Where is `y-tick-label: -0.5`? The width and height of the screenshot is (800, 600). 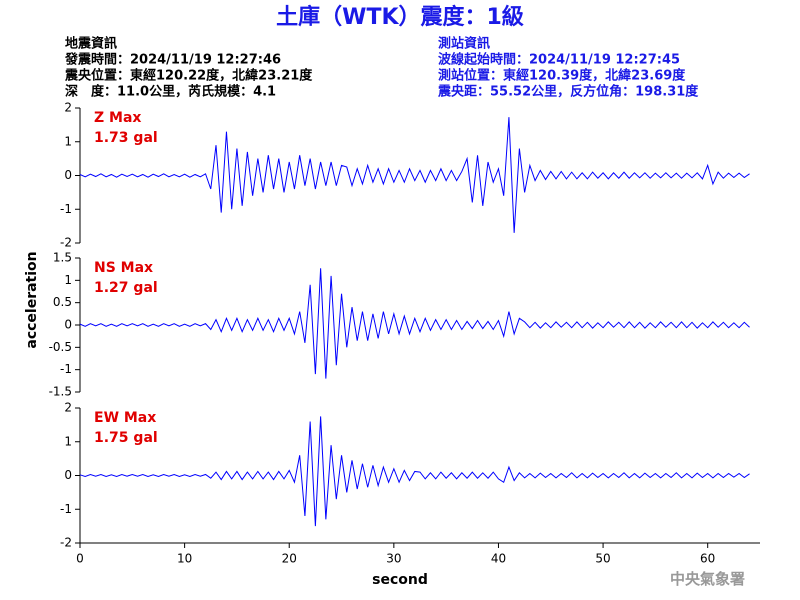 y-tick-label: -0.5 is located at coordinates (60, 347).